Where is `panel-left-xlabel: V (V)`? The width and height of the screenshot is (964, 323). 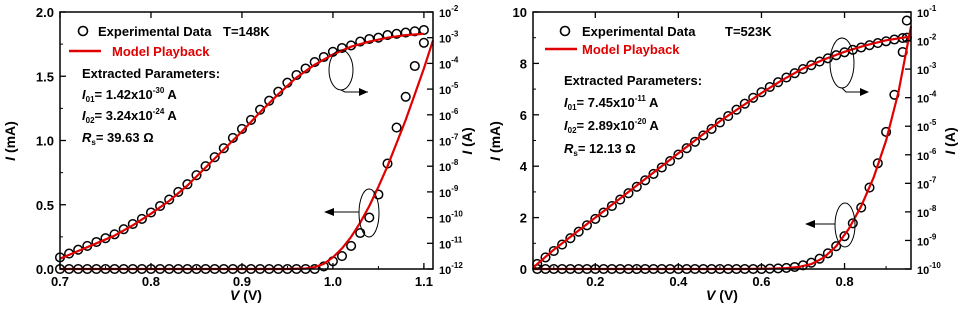
panel-left-xlabel: V (V) is located at coordinates (246, 295).